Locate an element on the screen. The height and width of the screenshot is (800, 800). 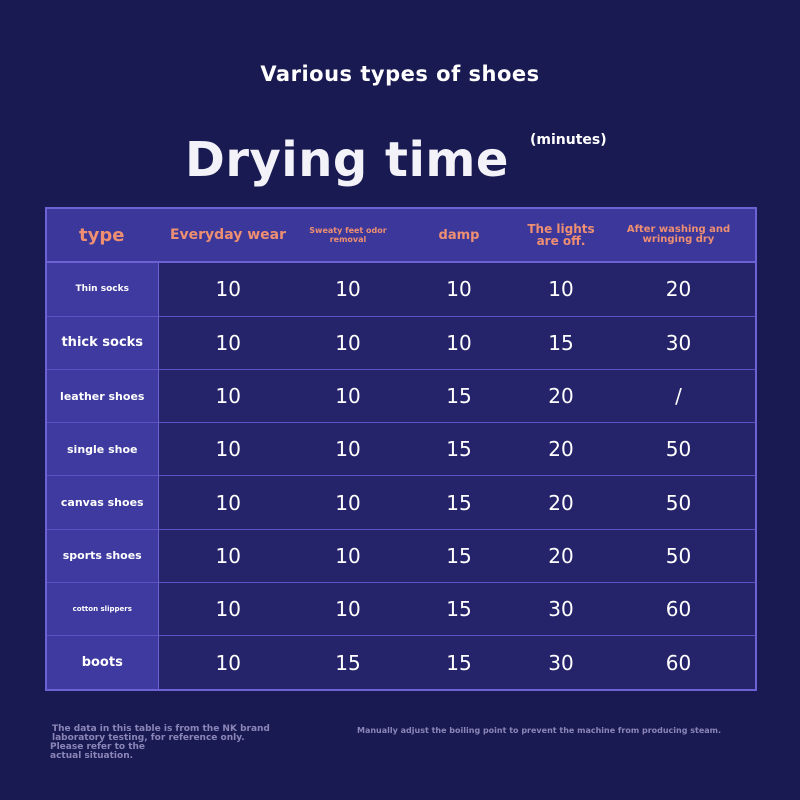
row-type-cell: cotton slippers is located at coordinates (102, 608).